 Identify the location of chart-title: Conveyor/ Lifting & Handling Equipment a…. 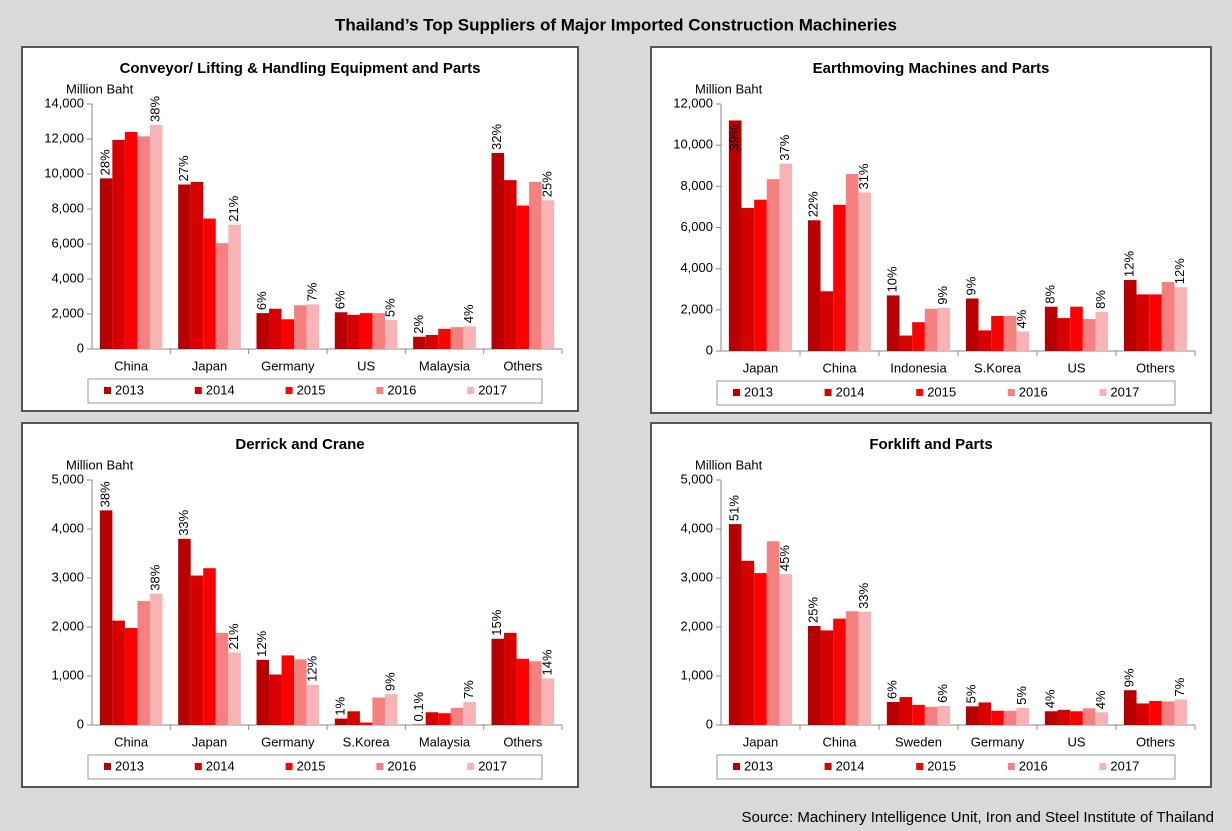
(300, 68).